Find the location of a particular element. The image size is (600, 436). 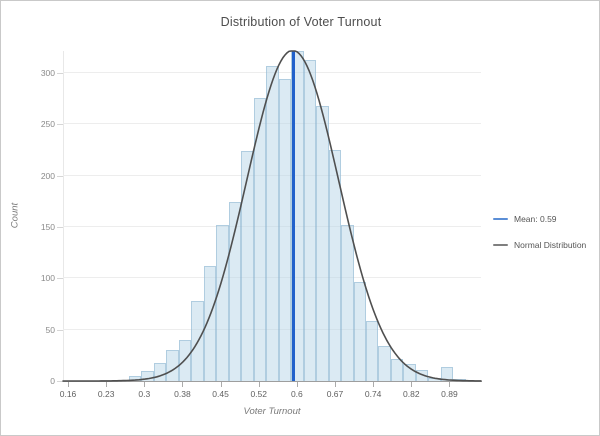

normal-distribution-swatch is located at coordinates (500, 245).